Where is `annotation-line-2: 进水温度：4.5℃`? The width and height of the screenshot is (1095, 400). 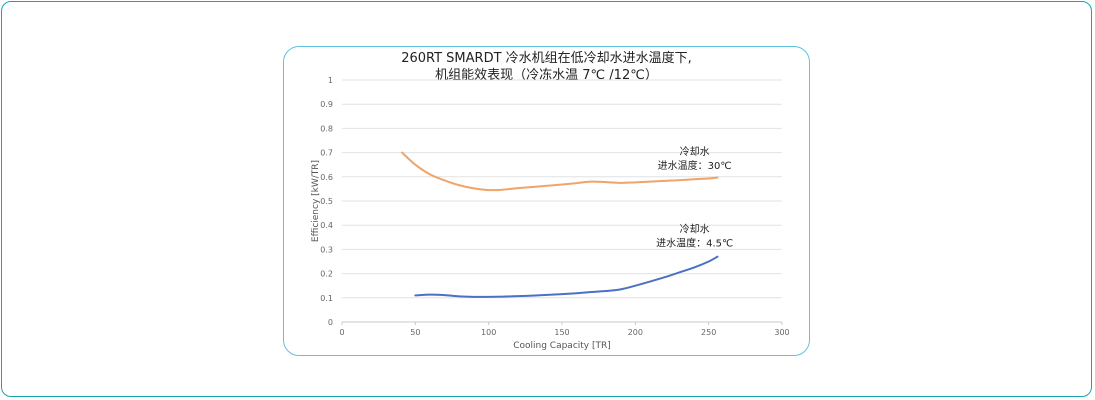
annotation-line-2: 进水温度：4.5℃ is located at coordinates (694, 242).